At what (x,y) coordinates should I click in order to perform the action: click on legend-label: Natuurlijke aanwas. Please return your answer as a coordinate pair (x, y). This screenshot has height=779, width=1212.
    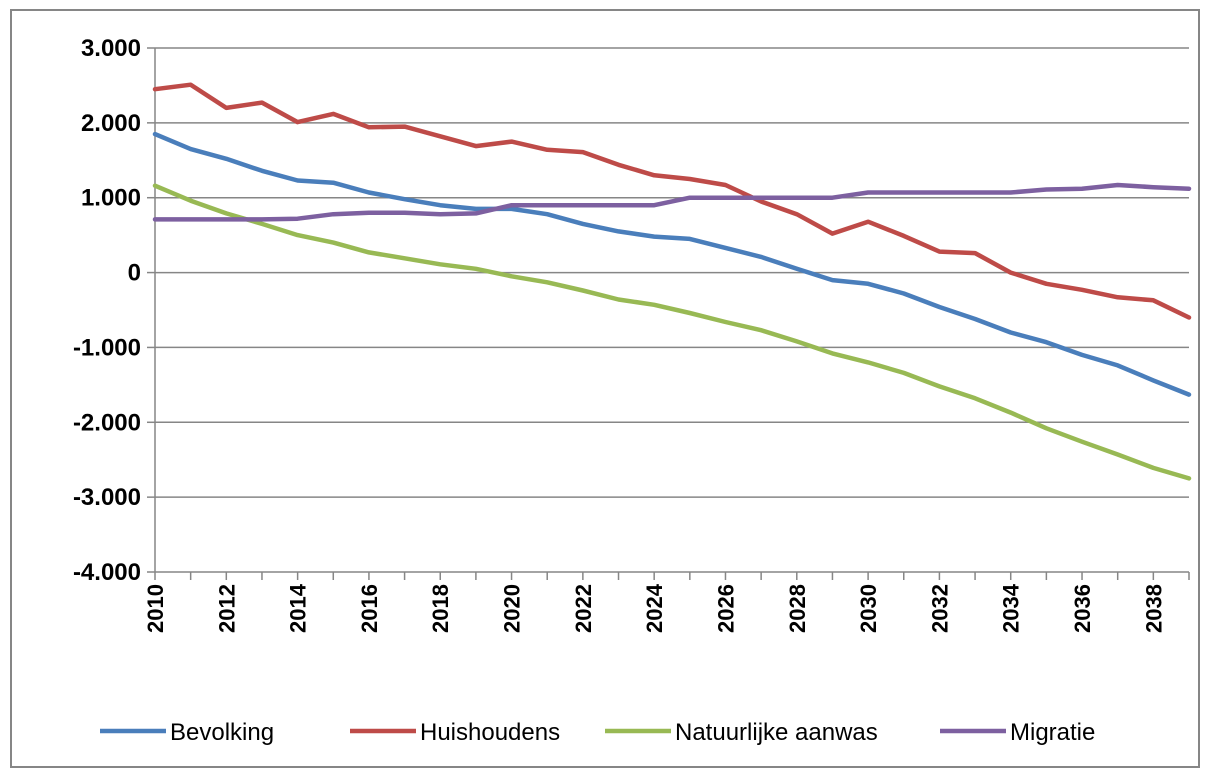
    Looking at the image, I should click on (776, 732).